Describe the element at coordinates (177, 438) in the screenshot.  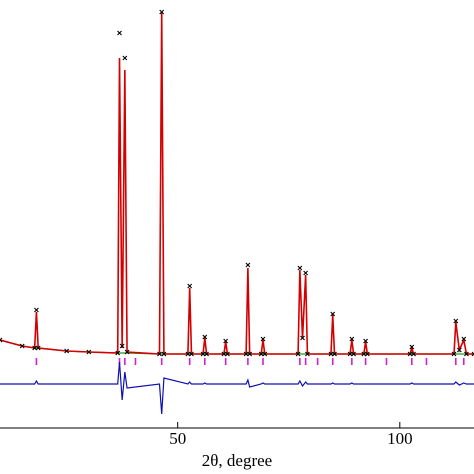
I see `x-tick-label: 50` at that location.